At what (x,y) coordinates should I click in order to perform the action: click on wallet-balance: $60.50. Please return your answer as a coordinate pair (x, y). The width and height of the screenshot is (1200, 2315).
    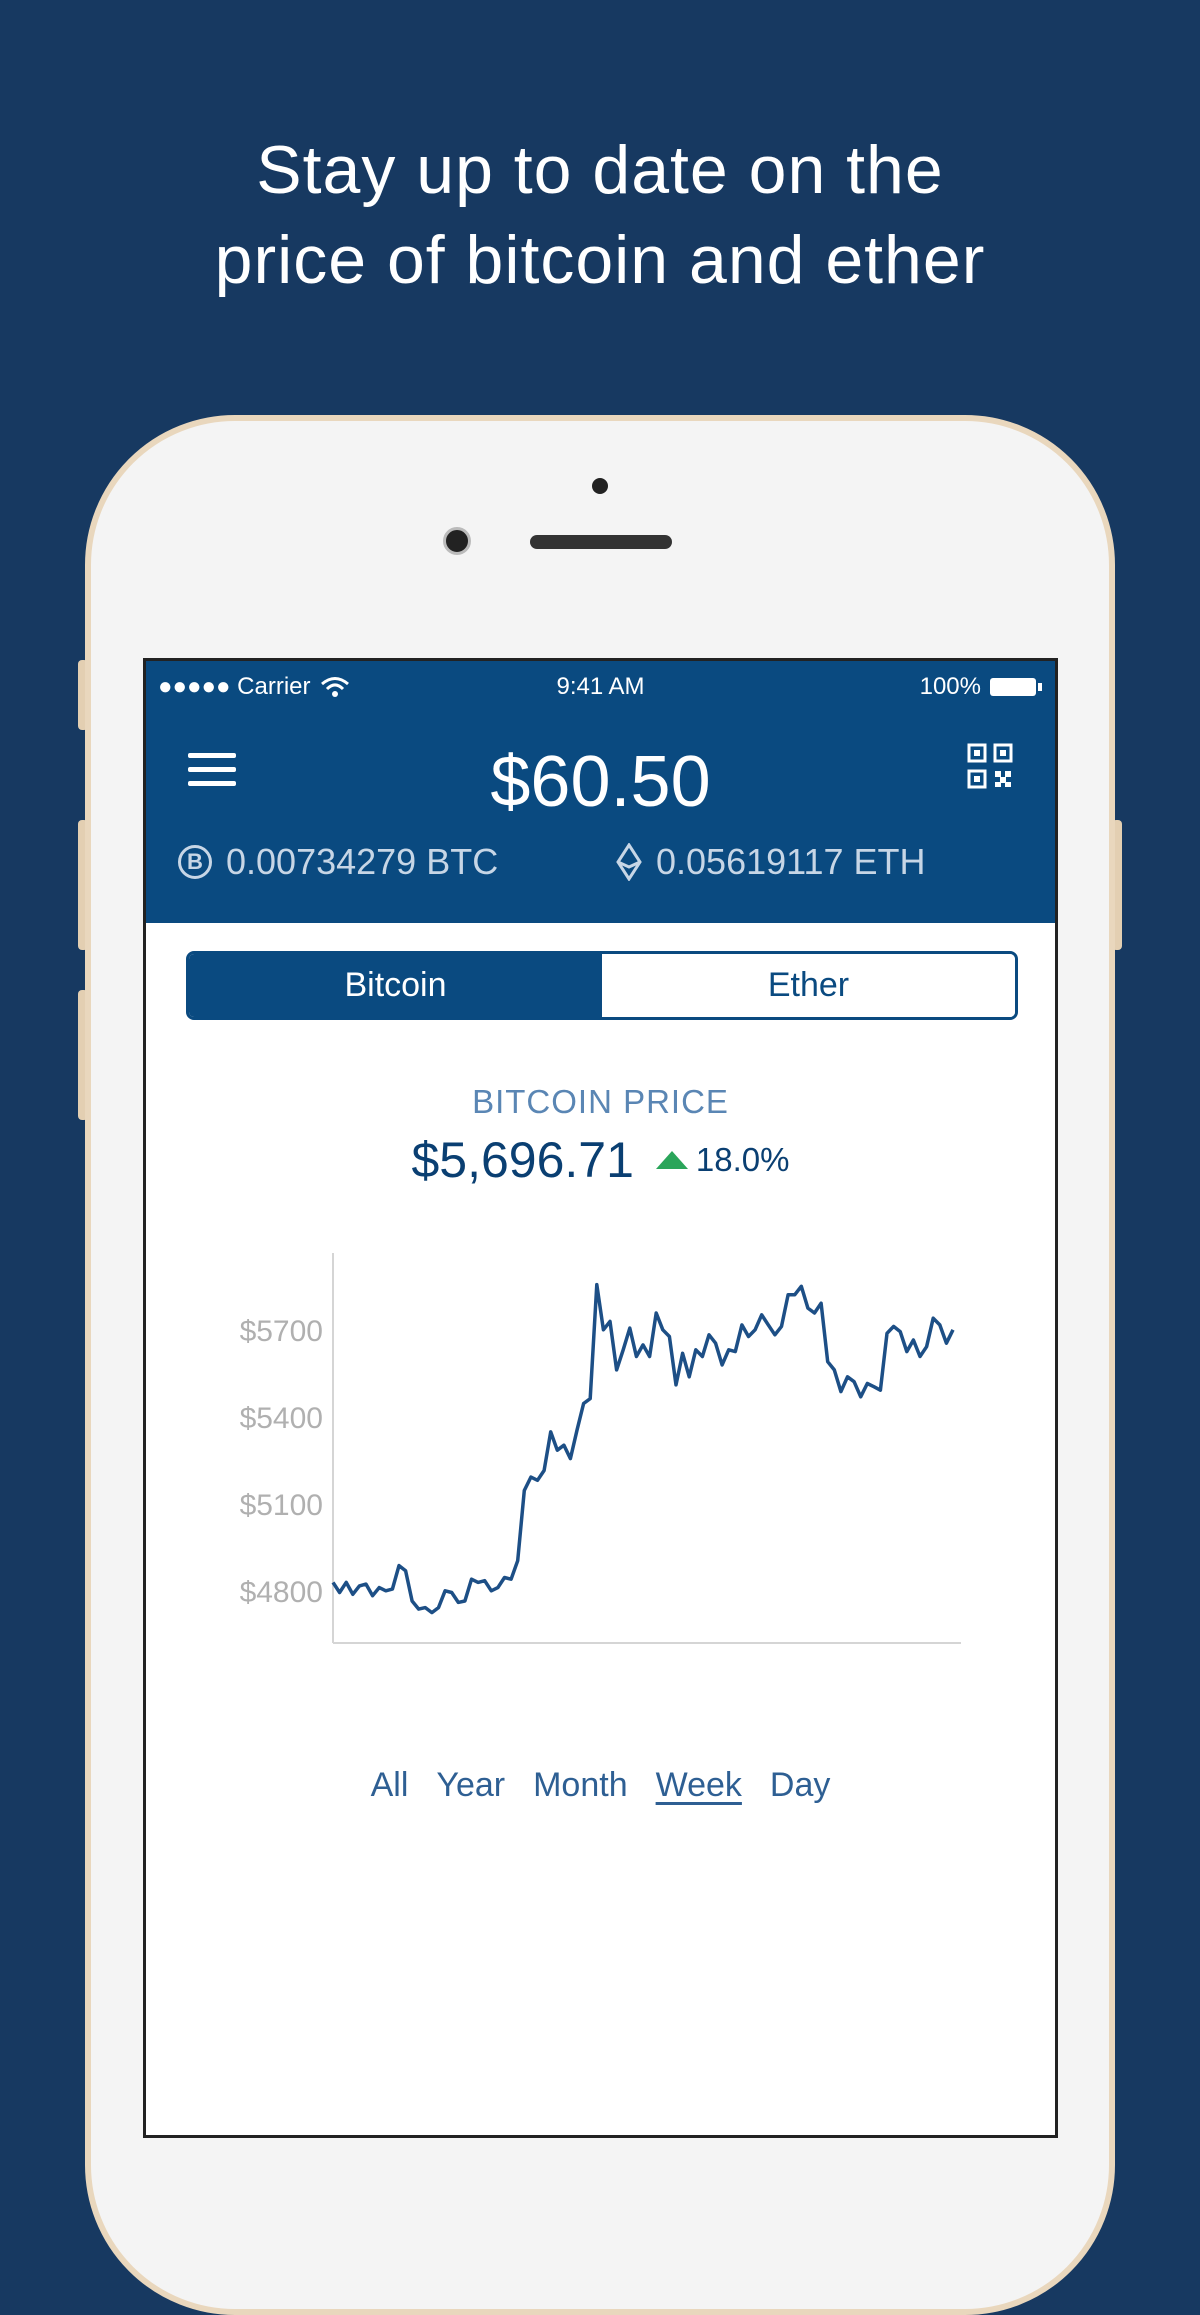
    Looking at the image, I should click on (600, 782).